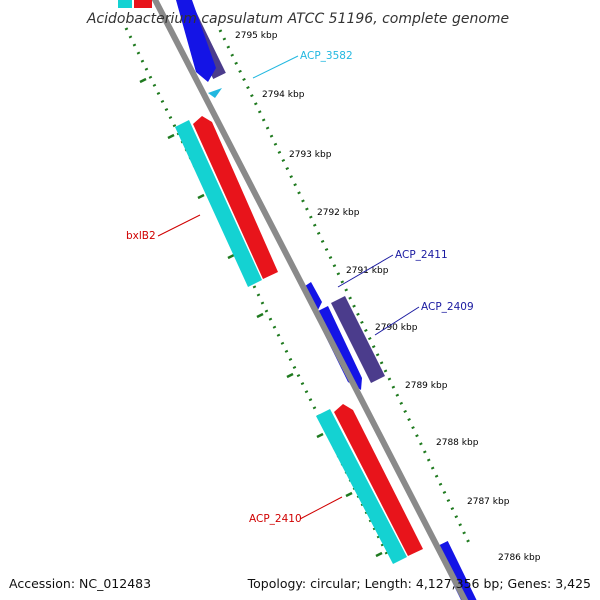 The width and height of the screenshot is (600, 600). What do you see at coordinates (488, 502) in the screenshot?
I see `tick-label-2787: 2787 kbp` at bounding box center [488, 502].